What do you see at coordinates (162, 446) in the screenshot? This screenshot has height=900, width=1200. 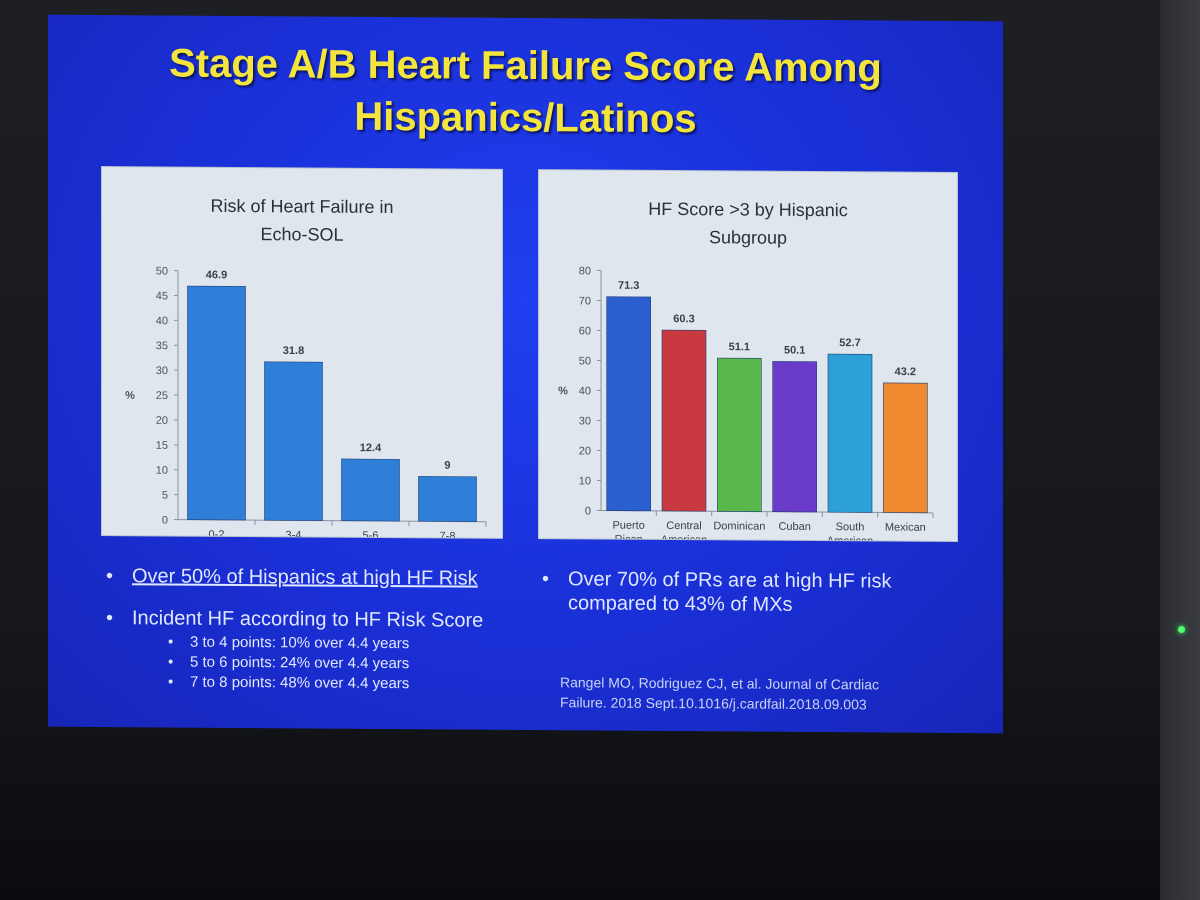 I see `y-tick-label: 15` at bounding box center [162, 446].